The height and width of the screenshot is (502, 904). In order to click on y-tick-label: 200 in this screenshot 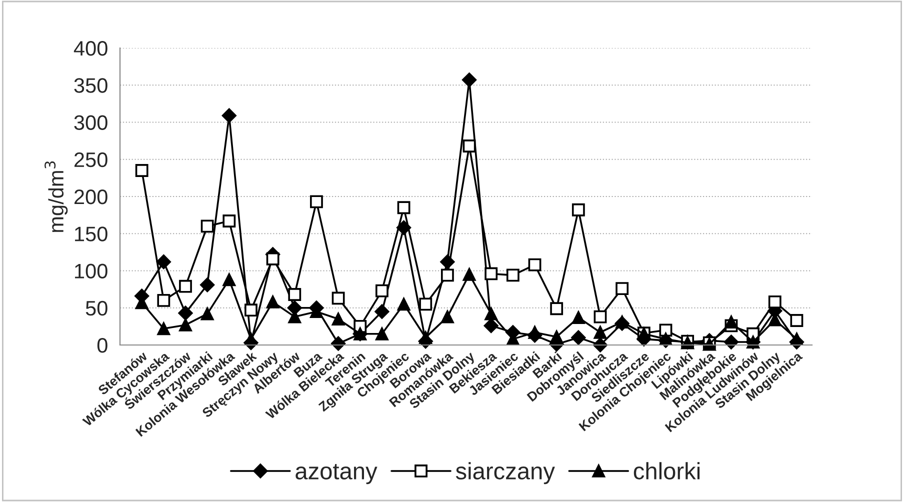, I will do `click(91, 197)`.